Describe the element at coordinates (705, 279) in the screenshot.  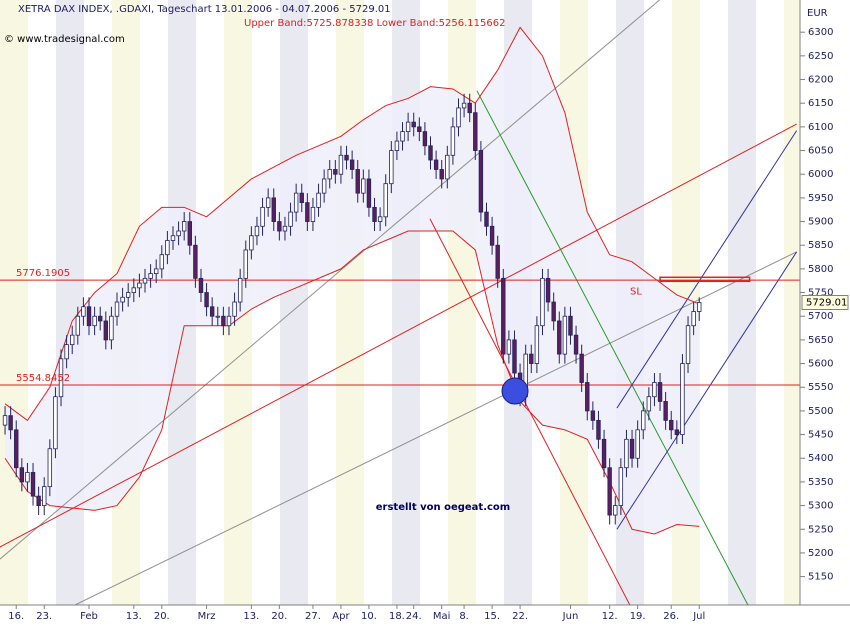
I see `stop-loss-bar` at that location.